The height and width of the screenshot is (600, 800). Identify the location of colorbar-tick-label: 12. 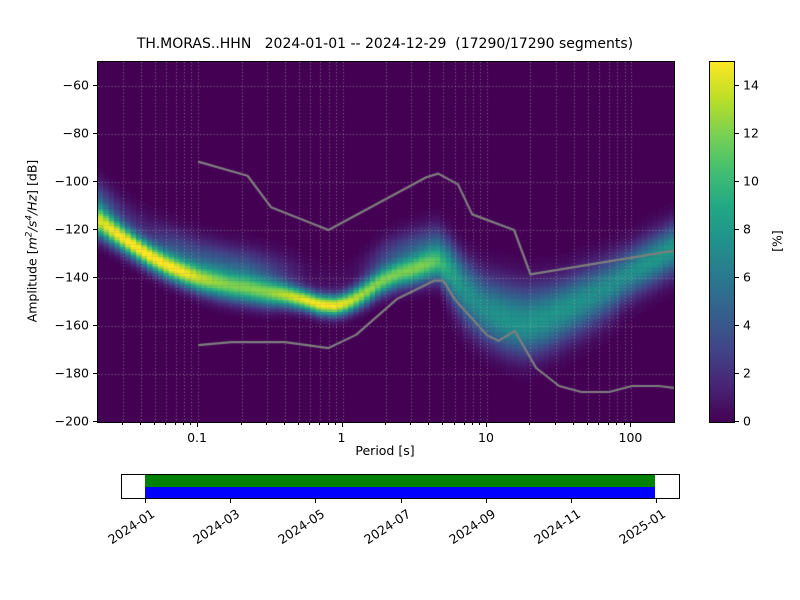
(751, 133).